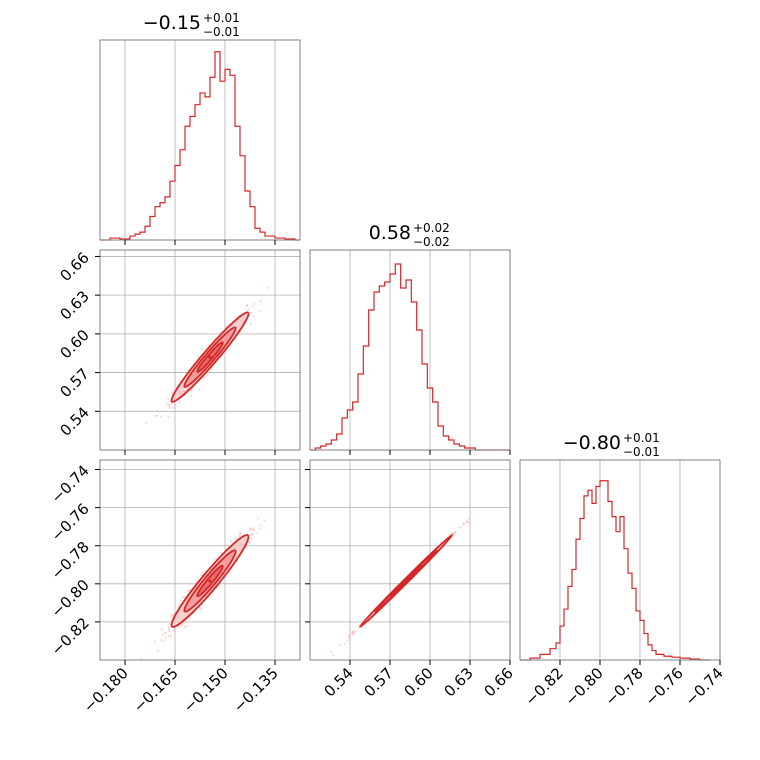 The height and width of the screenshot is (760, 760). What do you see at coordinates (156, 690) in the screenshot?
I see `sc4-xtick-label: −0.165` at bounding box center [156, 690].